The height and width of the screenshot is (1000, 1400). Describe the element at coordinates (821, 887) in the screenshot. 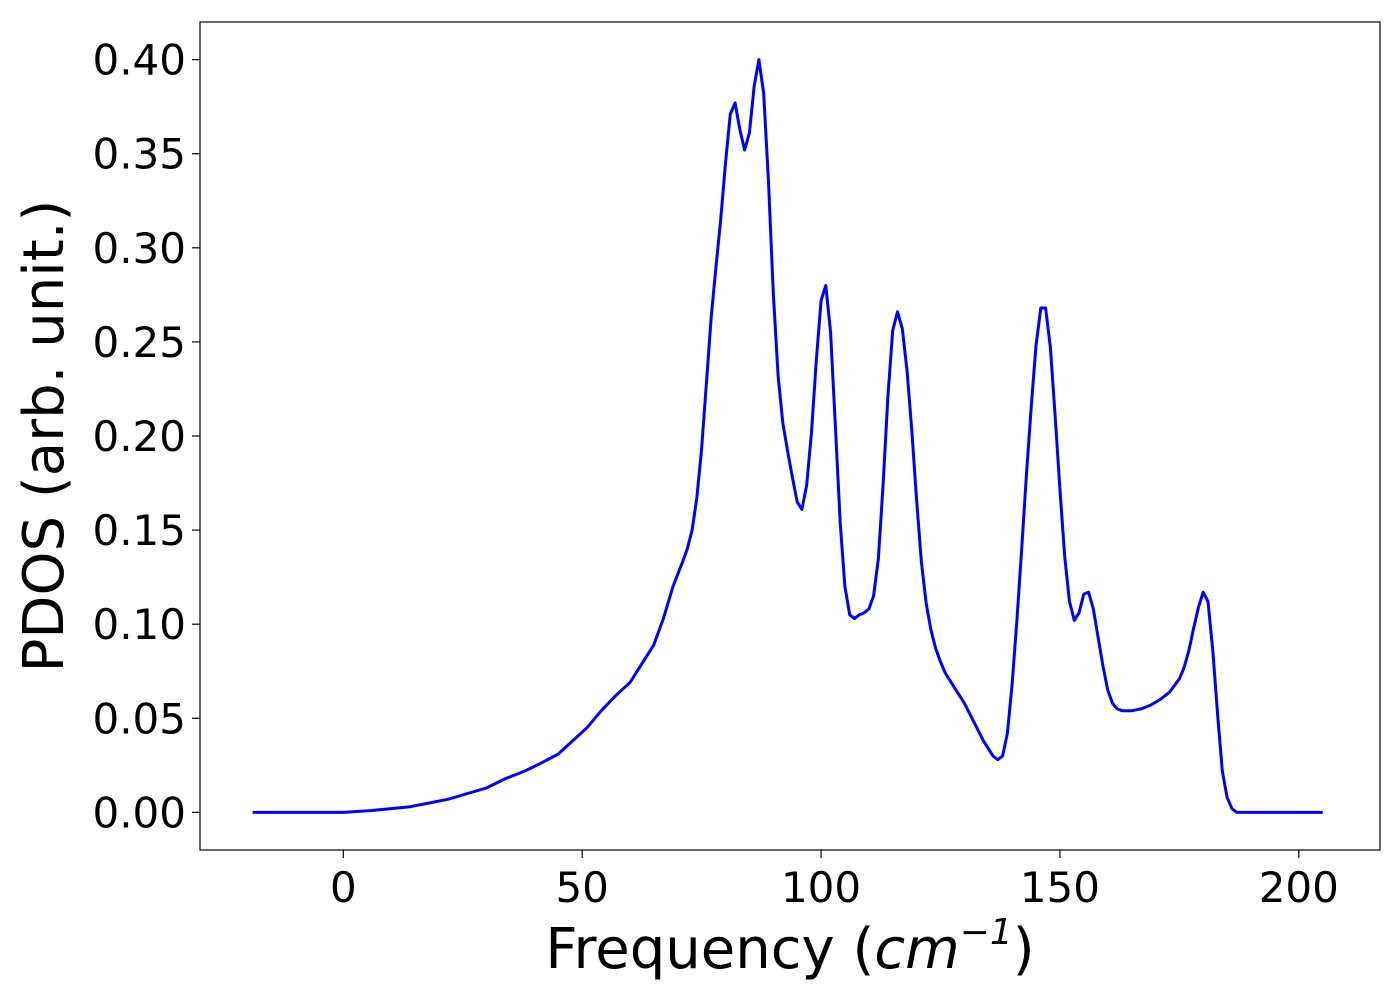

I see `x-tick-label: 100` at that location.